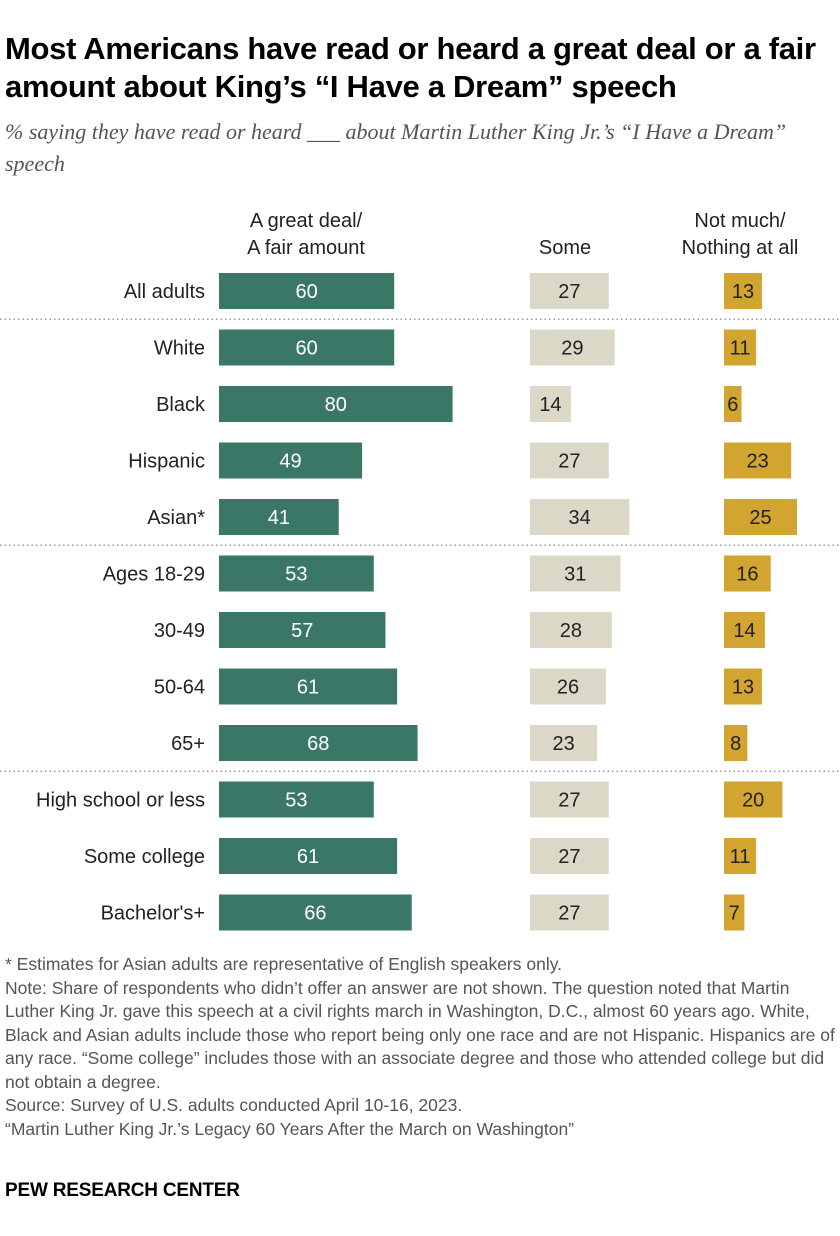 This screenshot has width=840, height=1236. I want to click on data-label: 8, so click(735, 744).